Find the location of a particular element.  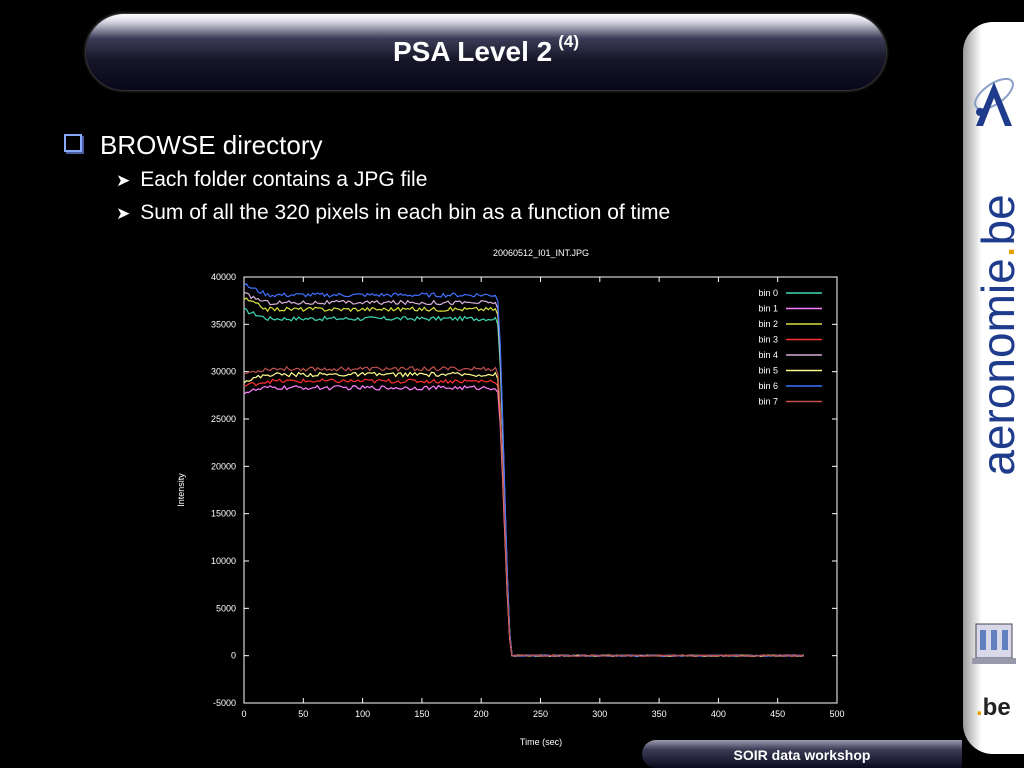

x-tick-label: 350 is located at coordinates (659, 714).